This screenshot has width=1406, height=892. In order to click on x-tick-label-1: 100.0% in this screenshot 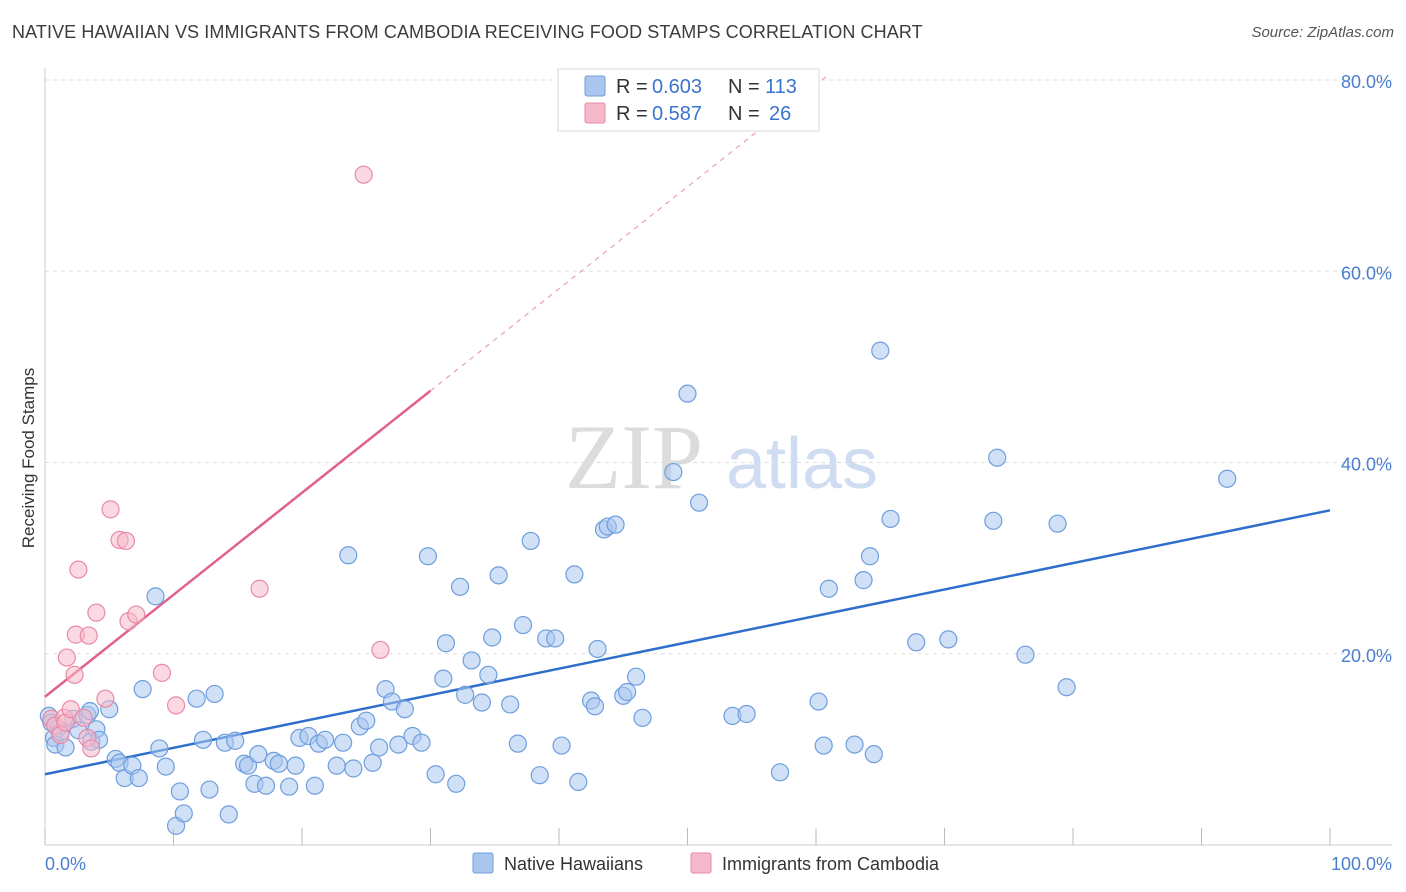, I will do `click(1361, 864)`.